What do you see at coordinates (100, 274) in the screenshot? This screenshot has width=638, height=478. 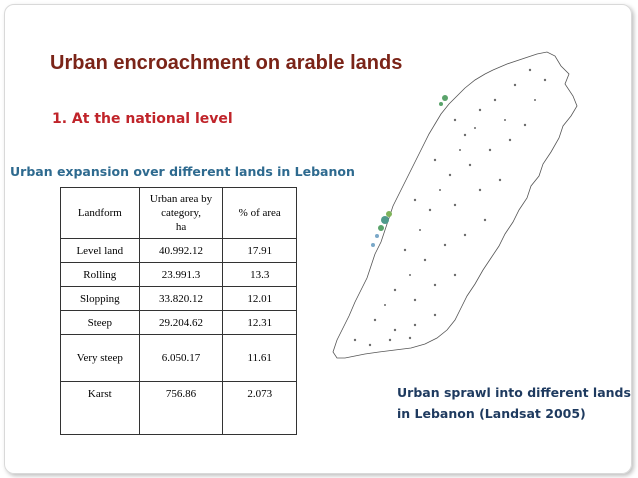 I see `cell-landform: Rolling` at bounding box center [100, 274].